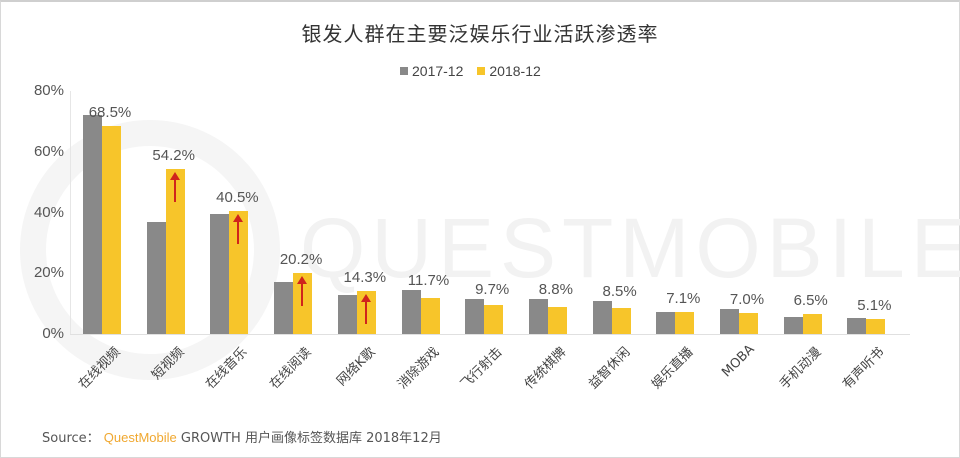 Image resolution: width=960 pixels, height=458 pixels. I want to click on legend-label: 2018-12, so click(515, 71).